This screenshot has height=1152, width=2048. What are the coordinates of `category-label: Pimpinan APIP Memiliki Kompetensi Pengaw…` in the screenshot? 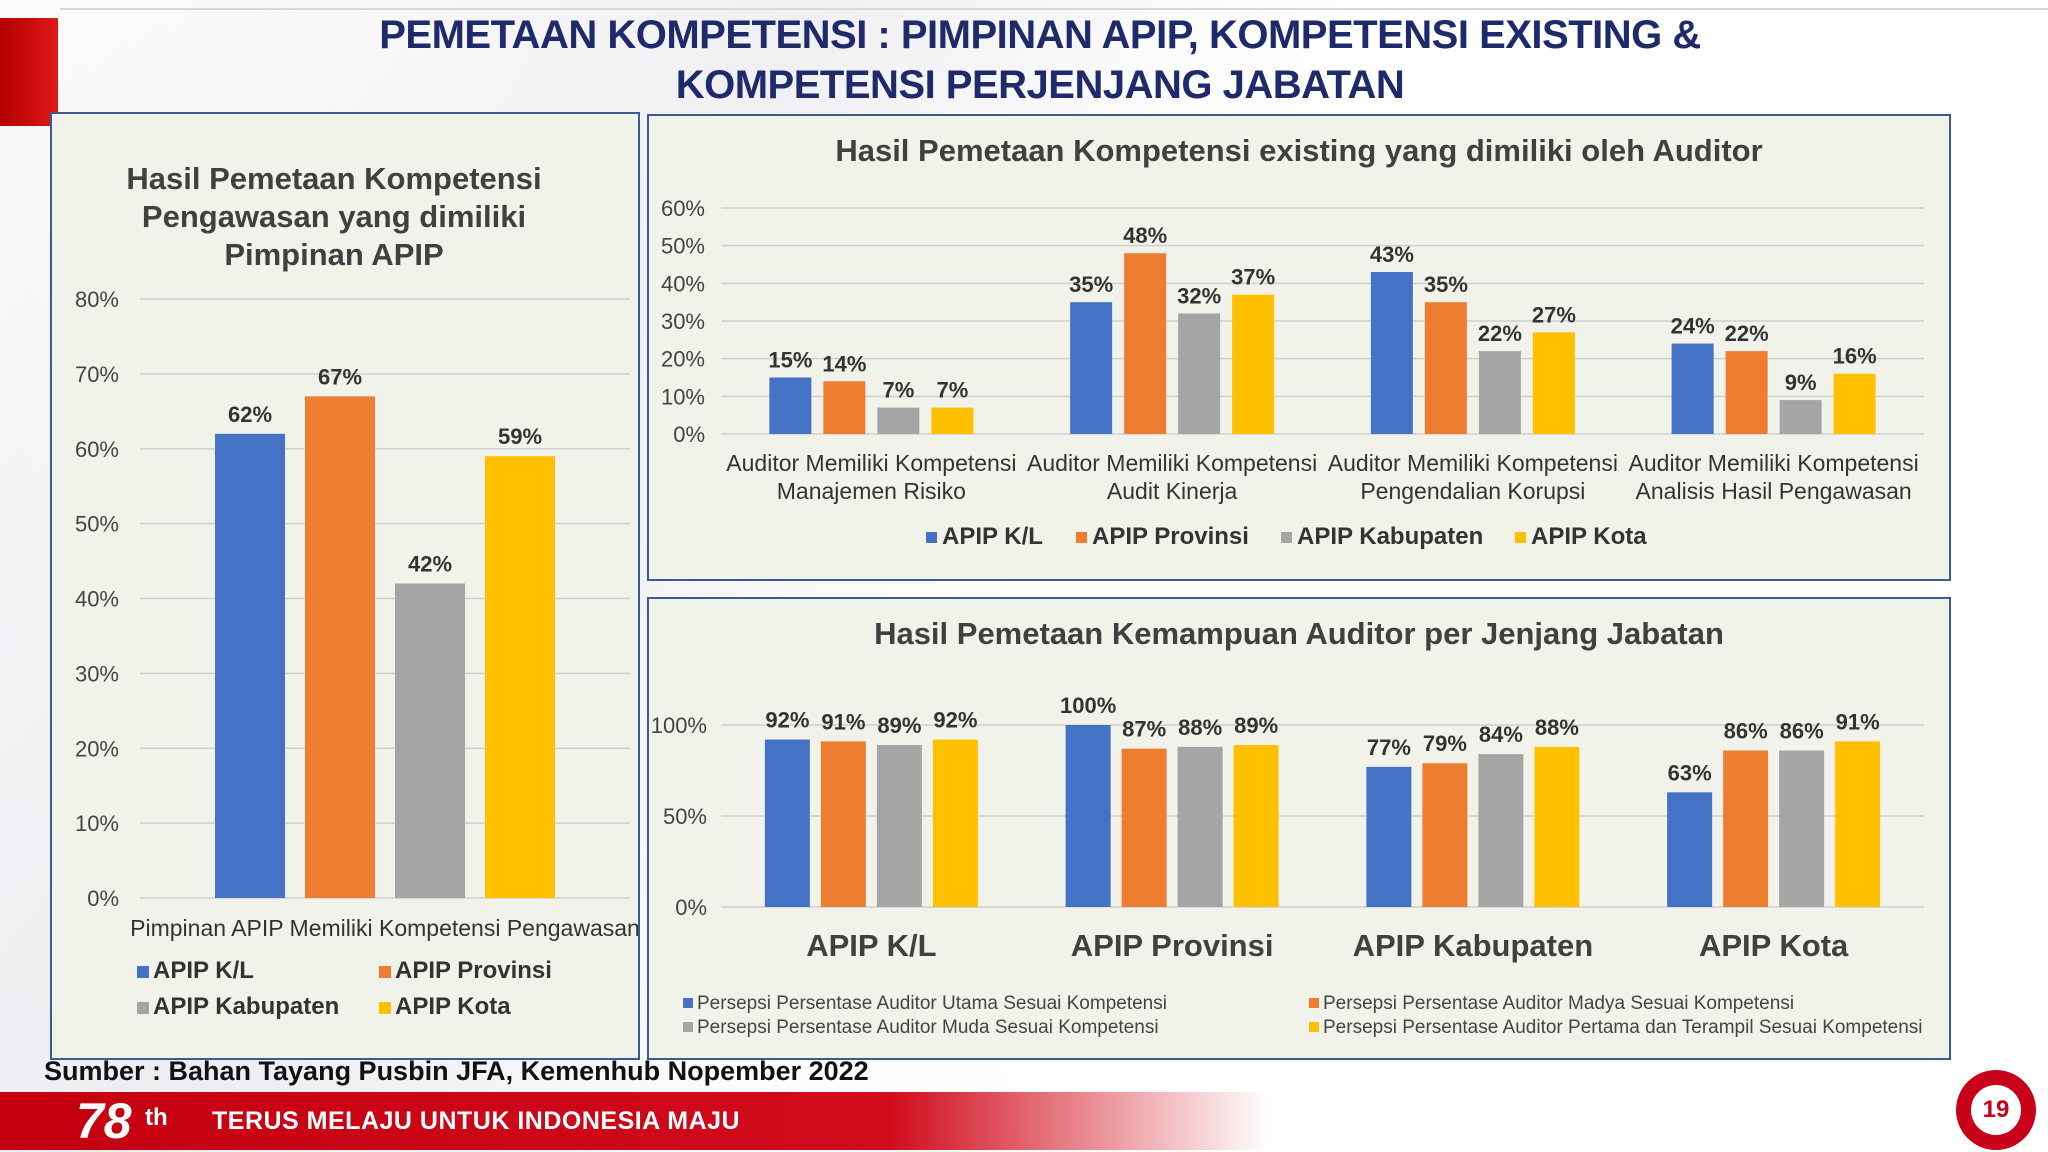 It's located at (384, 928).